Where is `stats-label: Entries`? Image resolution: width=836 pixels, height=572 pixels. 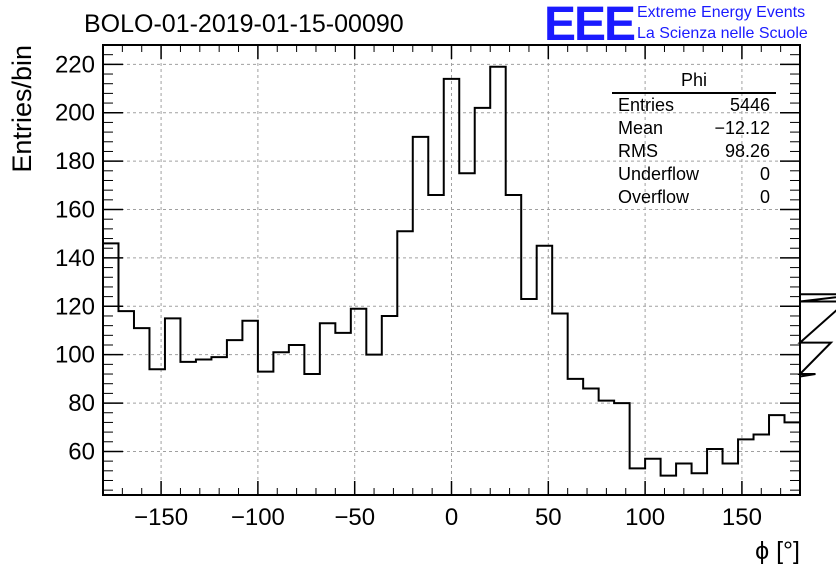 stats-label: Entries is located at coordinates (646, 105).